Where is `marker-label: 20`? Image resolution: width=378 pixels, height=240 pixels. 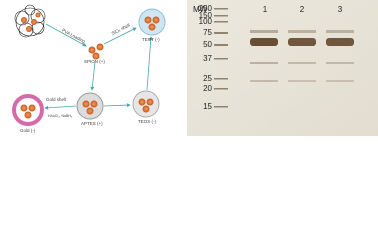
marker-label: 20 is located at coordinates (207, 88).